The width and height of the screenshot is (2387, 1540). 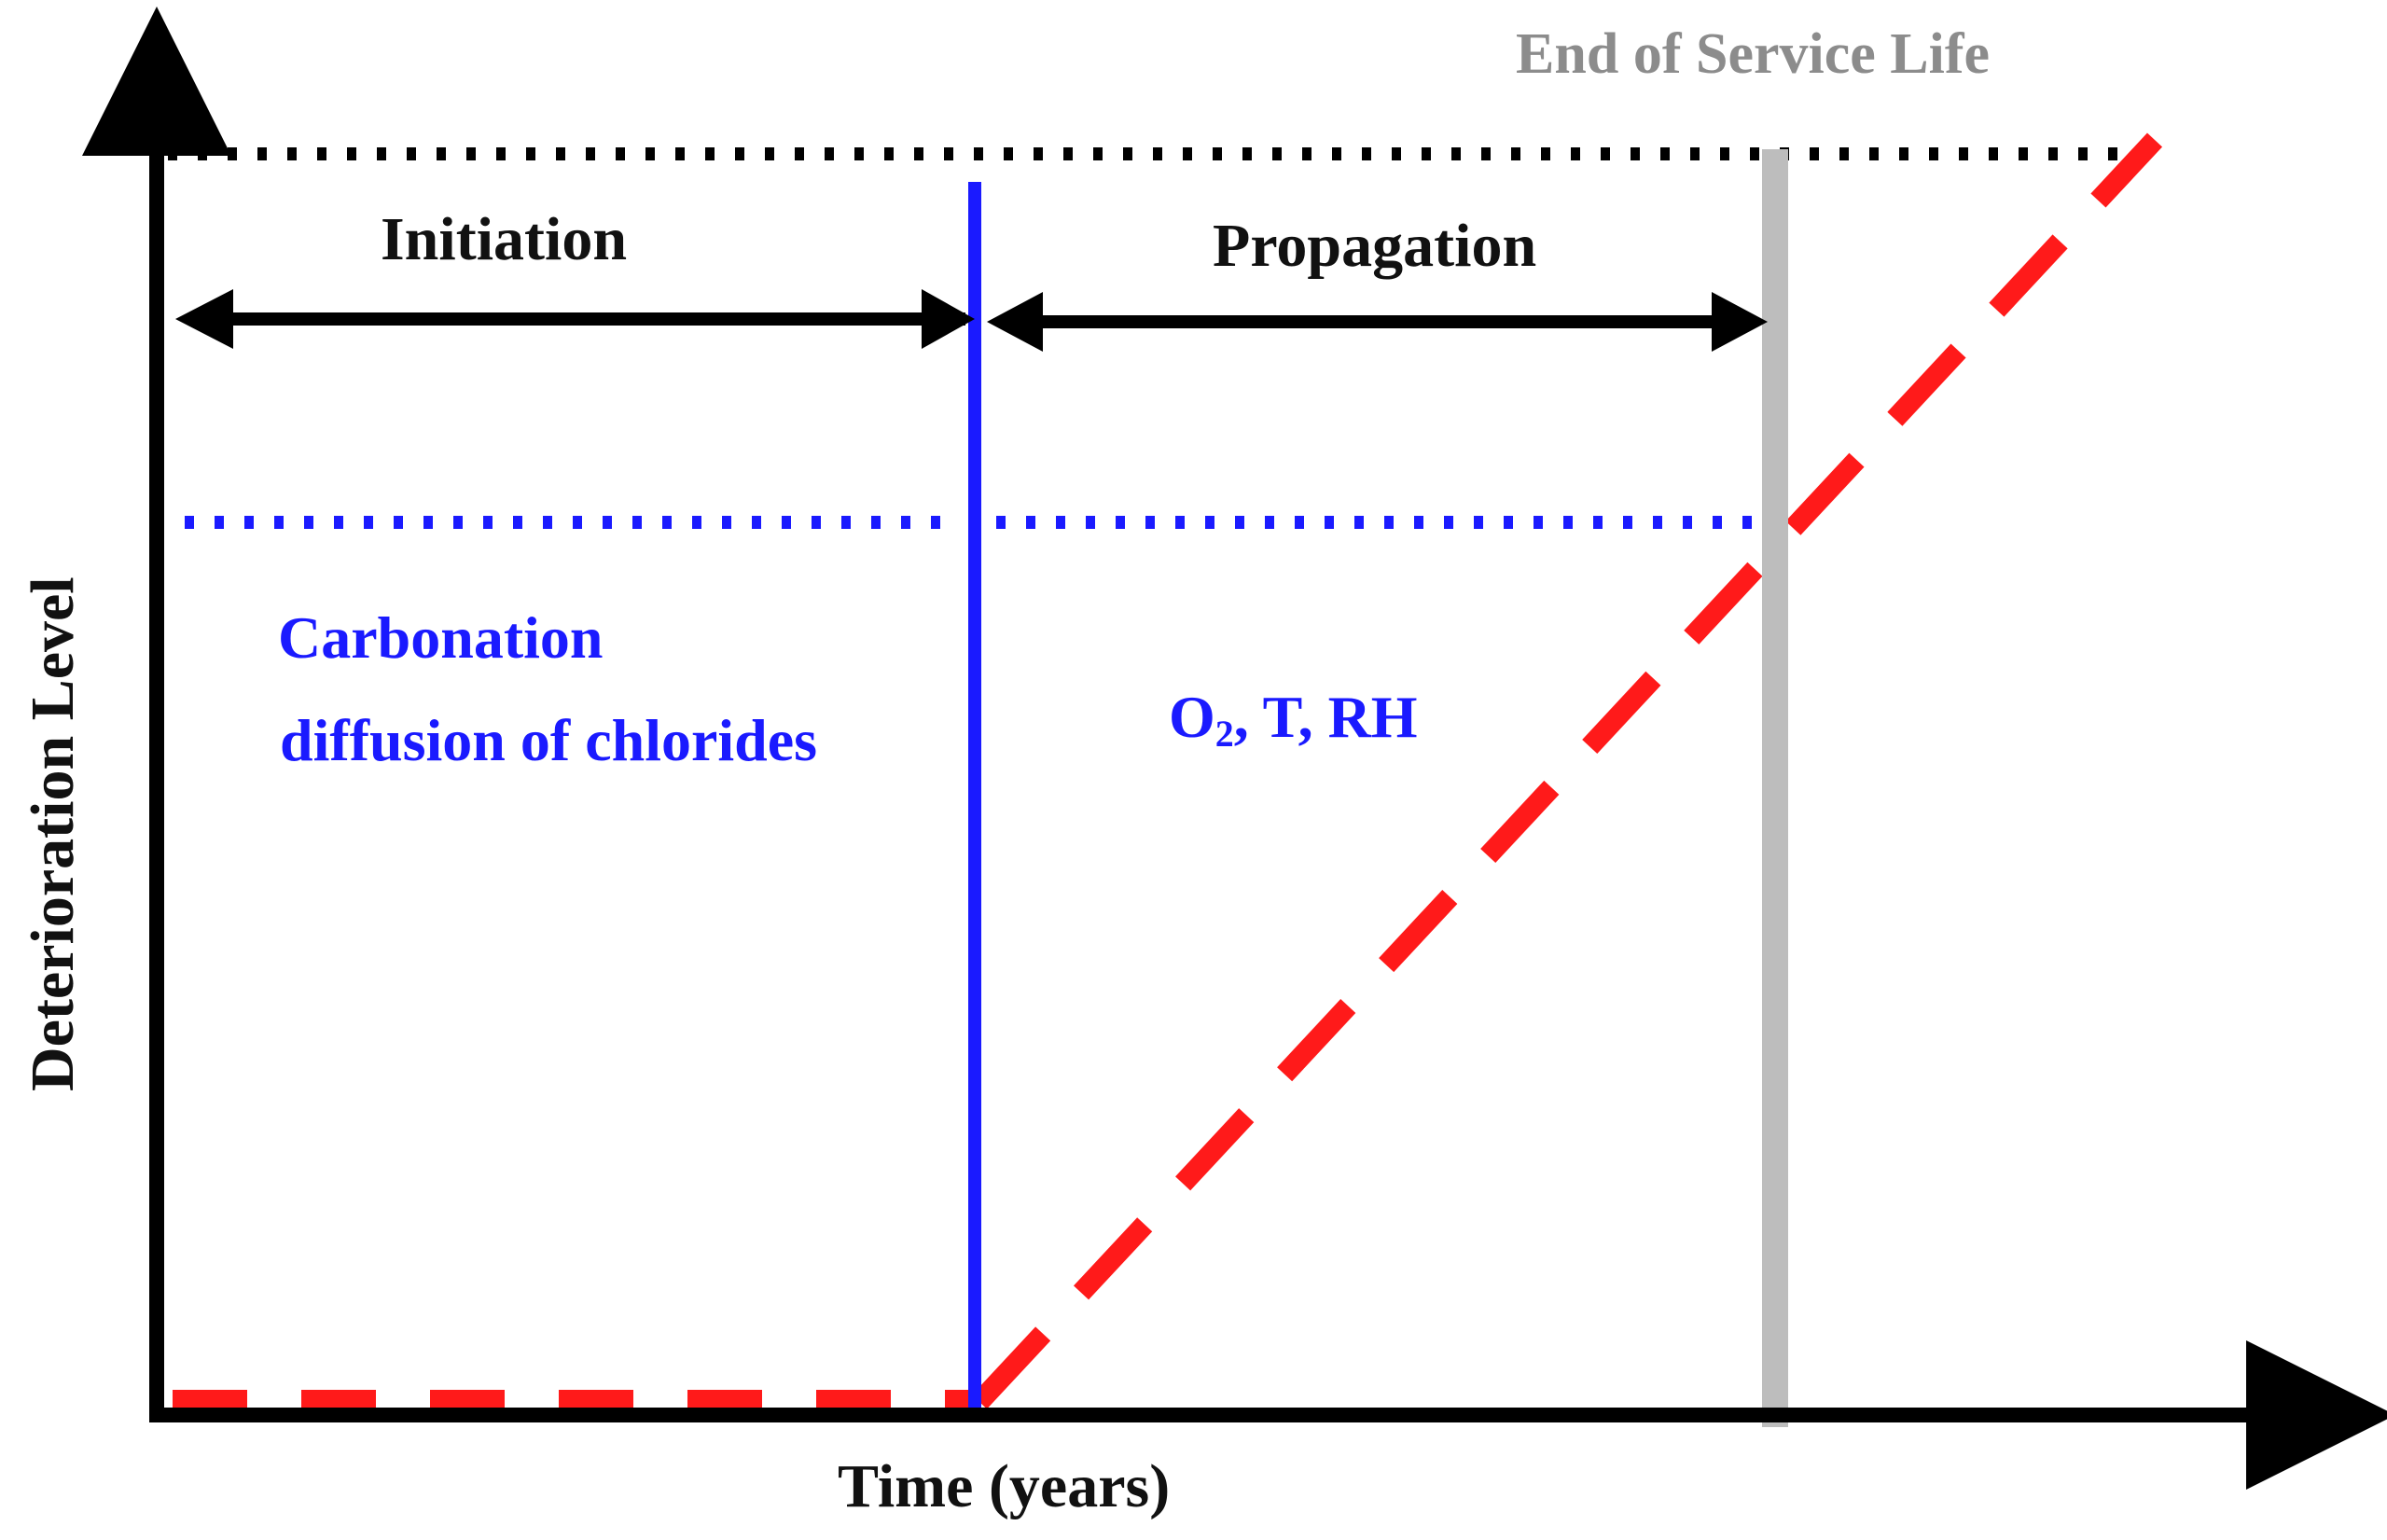 I want to click on initiation-label: Initiation, so click(x=504, y=239).